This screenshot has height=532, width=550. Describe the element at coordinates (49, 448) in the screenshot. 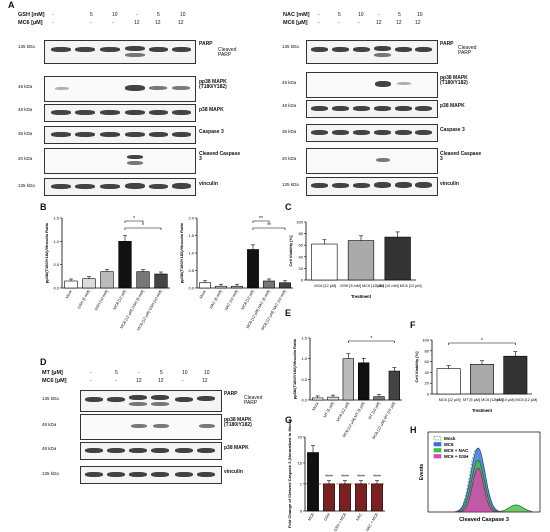

I see `kda-48-p38-d: 48 kDa` at that location.